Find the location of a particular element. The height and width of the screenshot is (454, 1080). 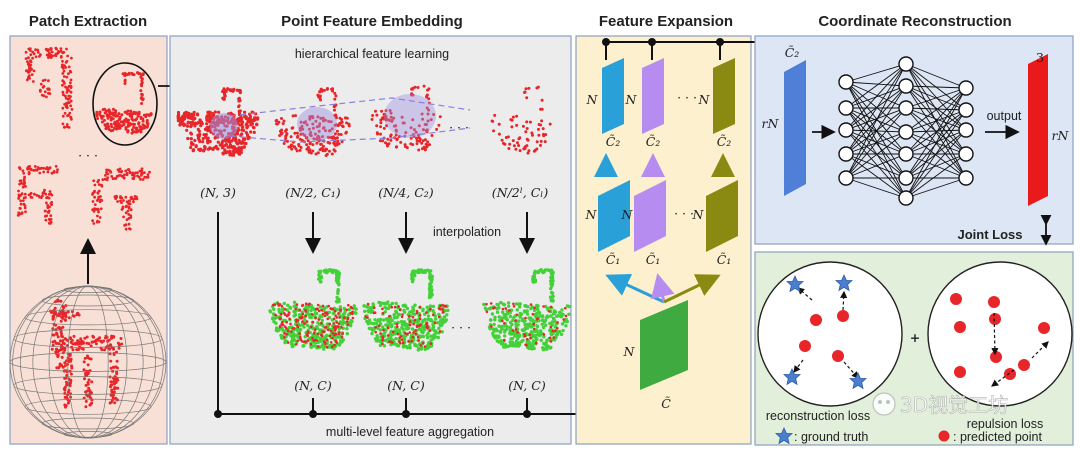

zoom-circle is located at coordinates (125, 104).